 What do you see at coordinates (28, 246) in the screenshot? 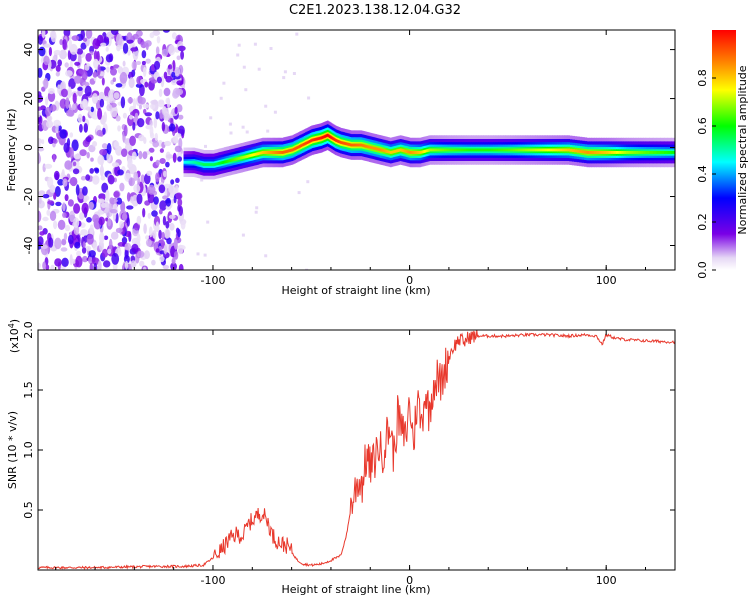
I see `y-tick-label: -40` at bounding box center [28, 246].